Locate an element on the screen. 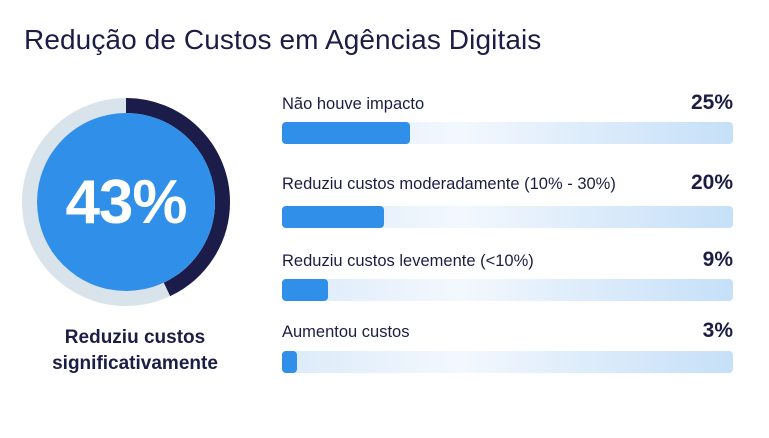 This screenshot has width=769, height=438. donut-value: 43% is located at coordinates (126, 202).